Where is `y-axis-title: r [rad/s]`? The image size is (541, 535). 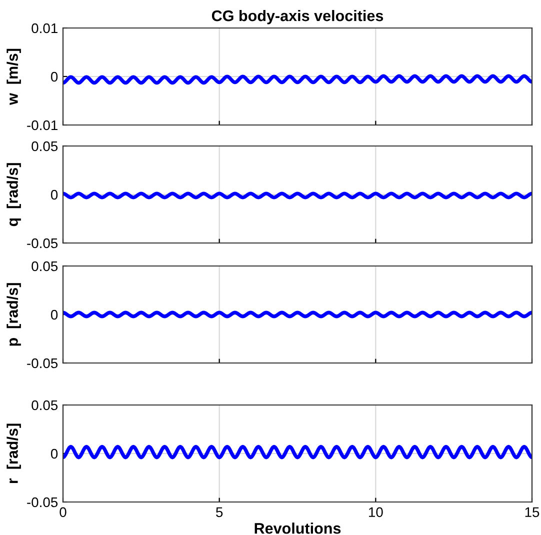
y-axis-title: r [rad/s] is located at coordinates (13, 454).